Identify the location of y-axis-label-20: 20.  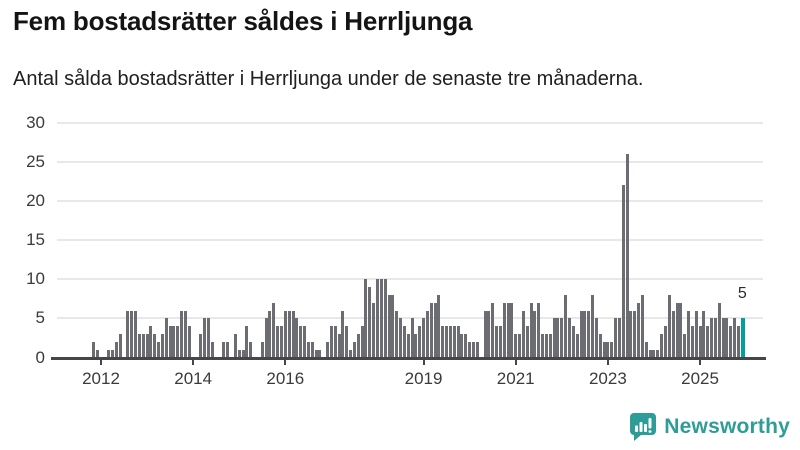
(35, 200).